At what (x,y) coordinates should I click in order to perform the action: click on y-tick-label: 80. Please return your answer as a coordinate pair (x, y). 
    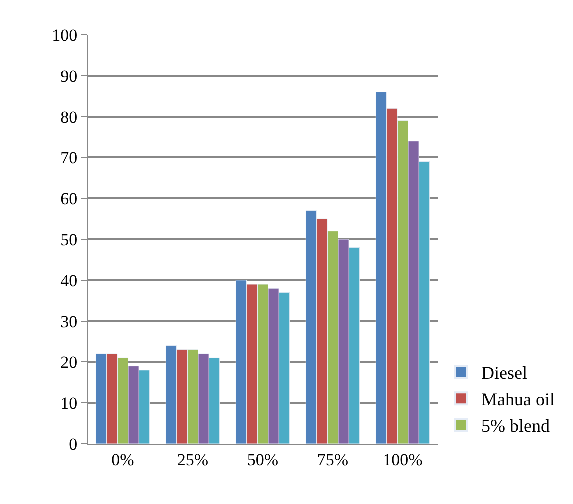
    Looking at the image, I should click on (69, 117).